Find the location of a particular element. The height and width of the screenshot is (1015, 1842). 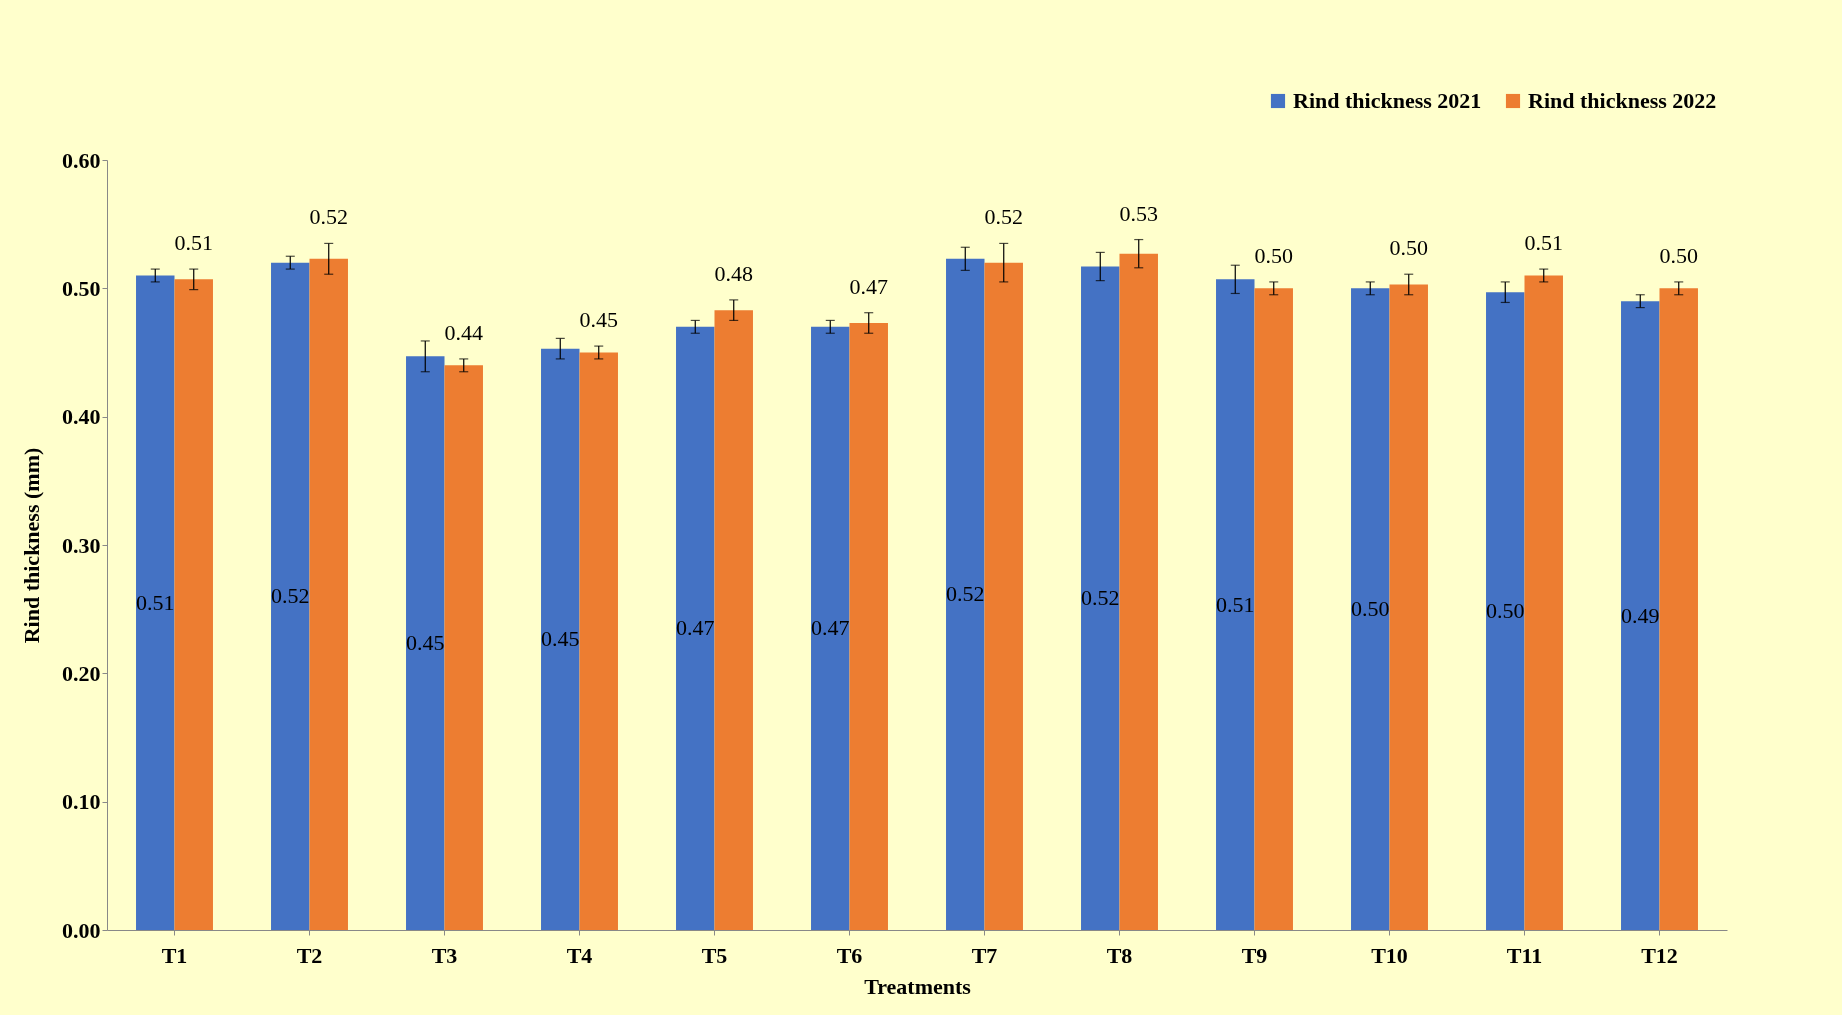

x-tick-label: T2 is located at coordinates (309, 955).